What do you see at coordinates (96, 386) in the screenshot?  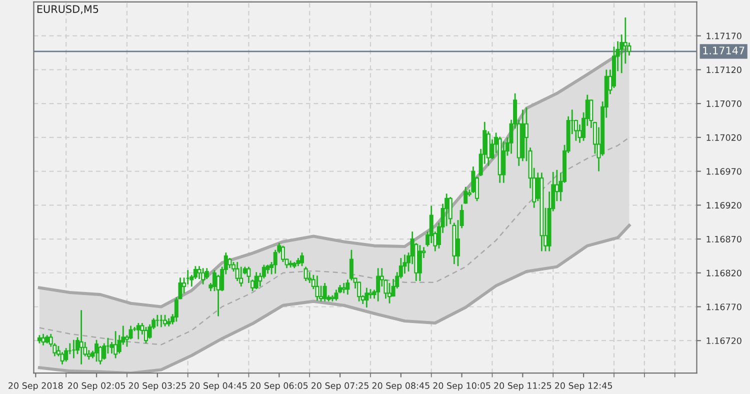 I see `x-tick-label: 20 Sep 02:05` at bounding box center [96, 386].